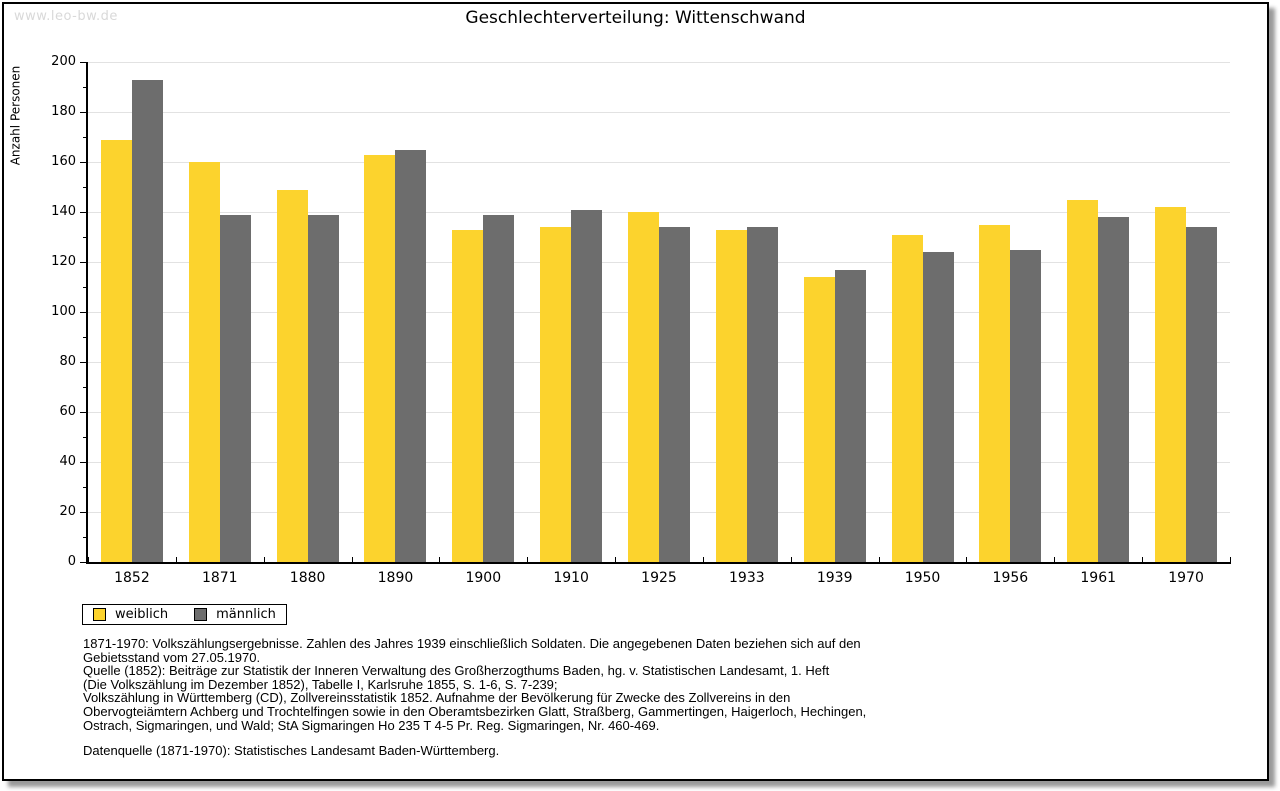  What do you see at coordinates (67, 361) in the screenshot?
I see `y-tick-label-80: 80` at bounding box center [67, 361].